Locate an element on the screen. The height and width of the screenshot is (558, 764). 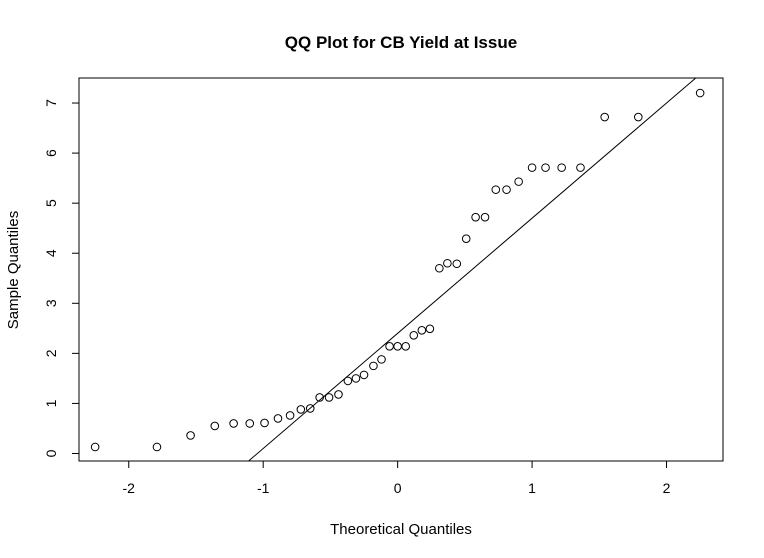
x-tick-label: 0 is located at coordinates (398, 488).